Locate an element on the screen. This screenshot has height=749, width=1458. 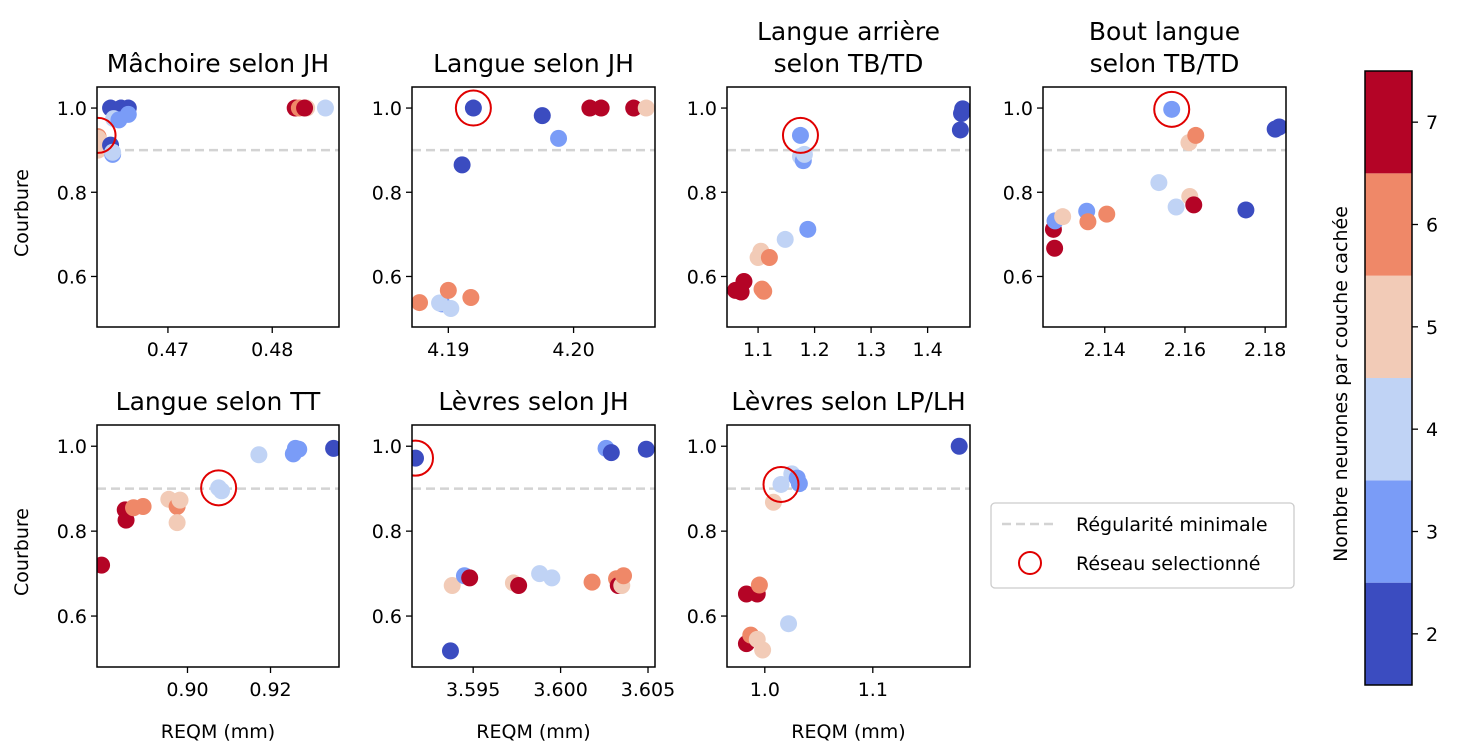
x-tick-label: 3.595 is located at coordinates (473, 690).